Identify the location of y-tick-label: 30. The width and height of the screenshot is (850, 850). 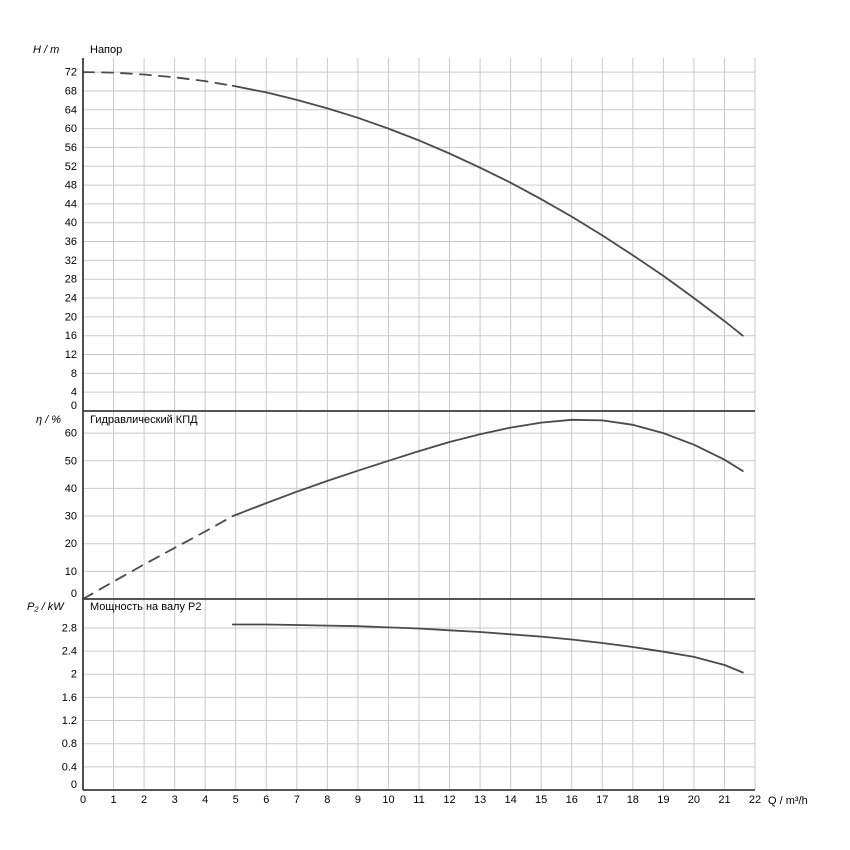
(71, 517).